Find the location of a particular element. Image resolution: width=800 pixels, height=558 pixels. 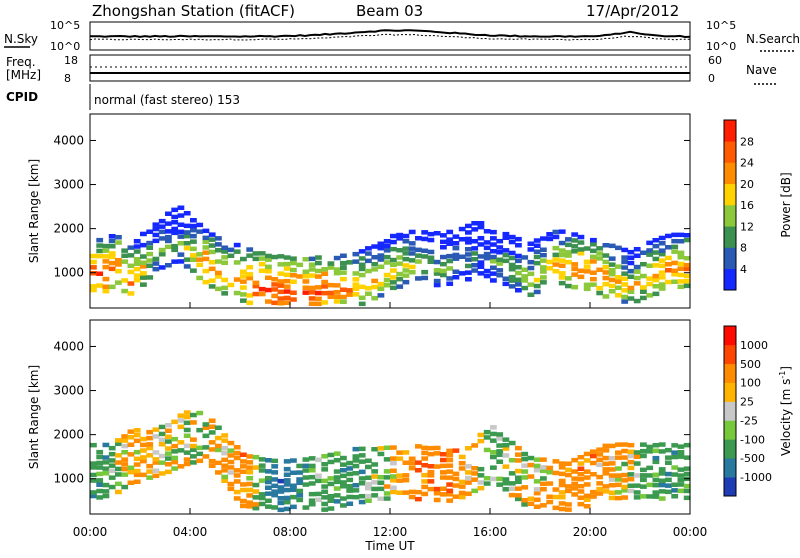

y-axis-title: Slant Range [km] is located at coordinates (34, 211).